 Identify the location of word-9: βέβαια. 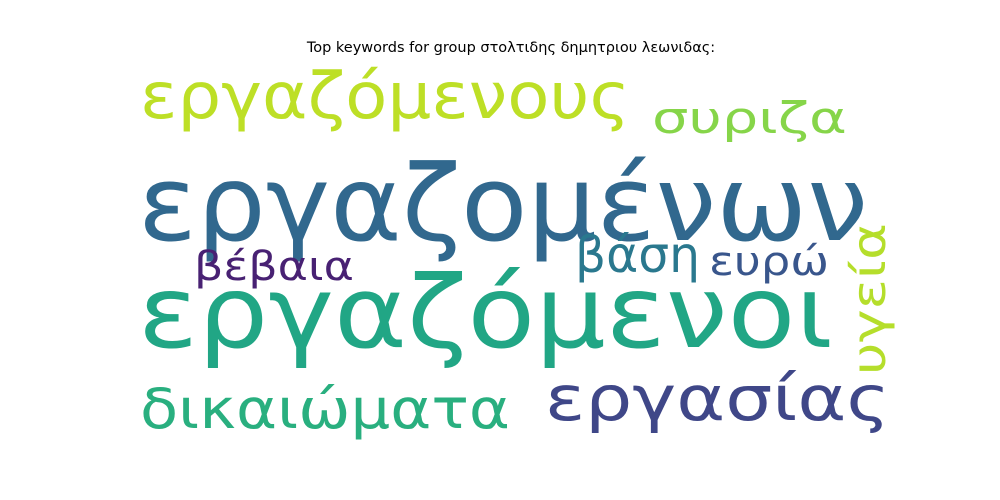
(274, 267).